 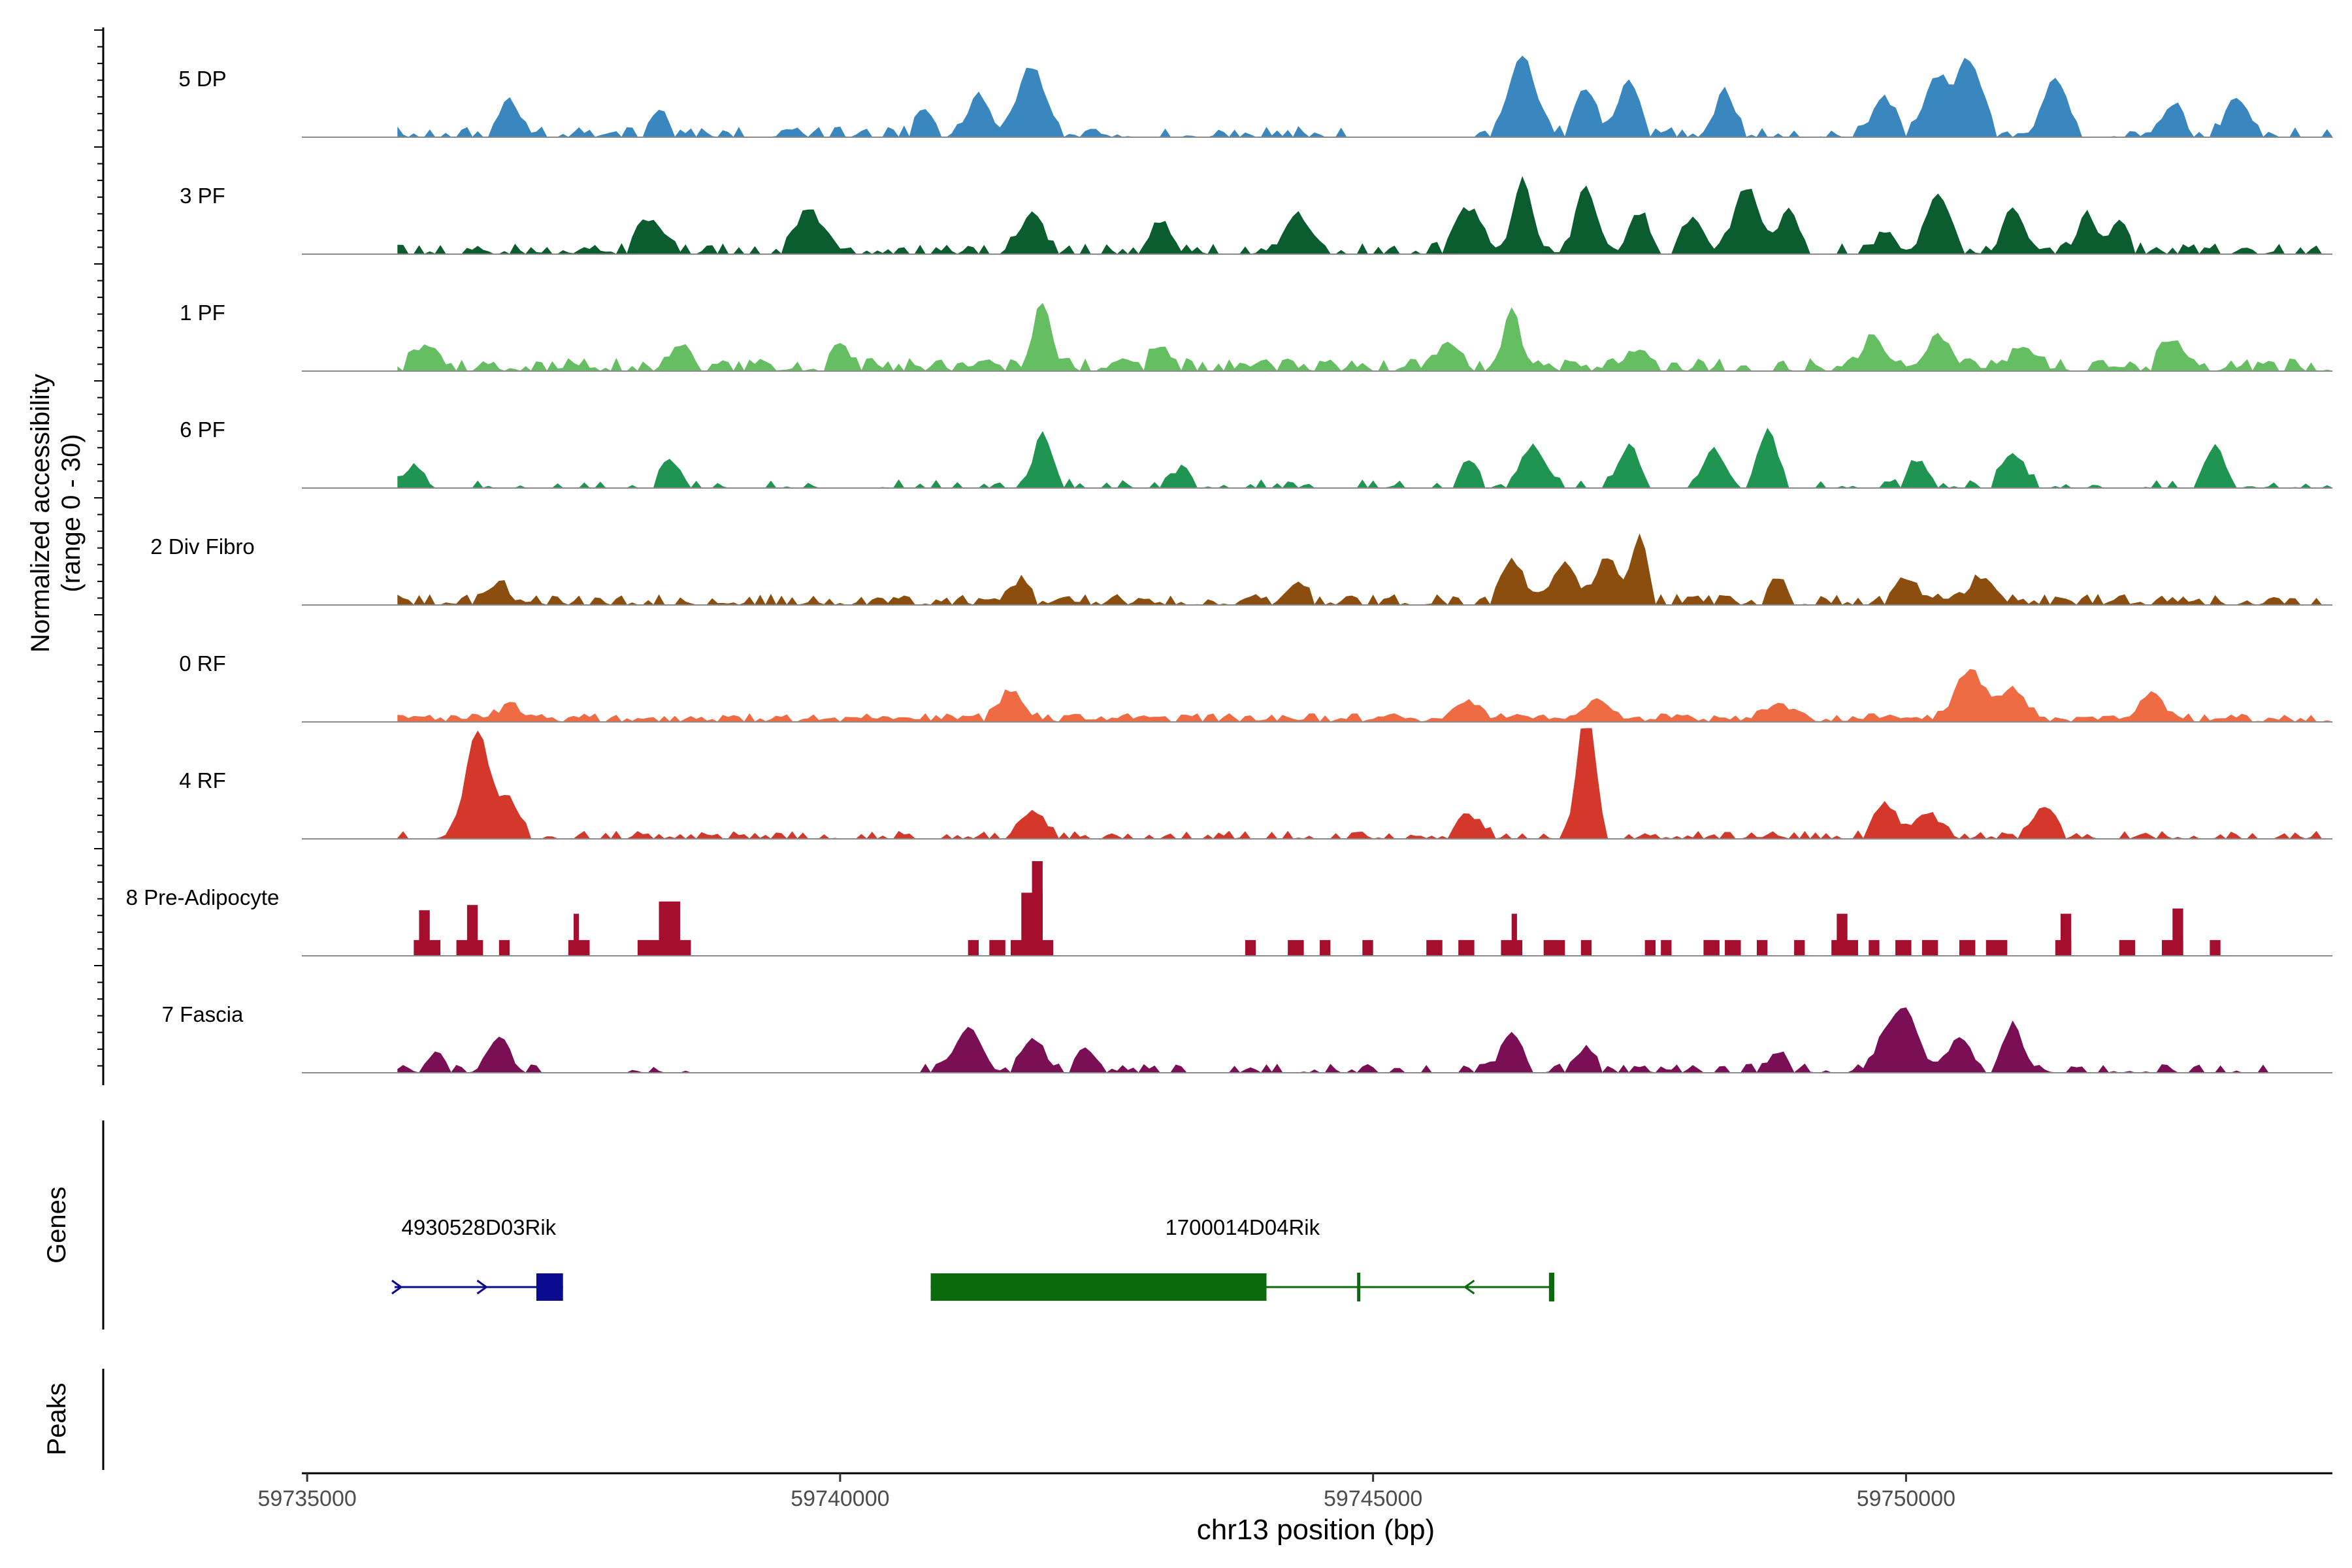 I want to click on gene-label: 1700014D04Rik, so click(x=1242, y=1227).